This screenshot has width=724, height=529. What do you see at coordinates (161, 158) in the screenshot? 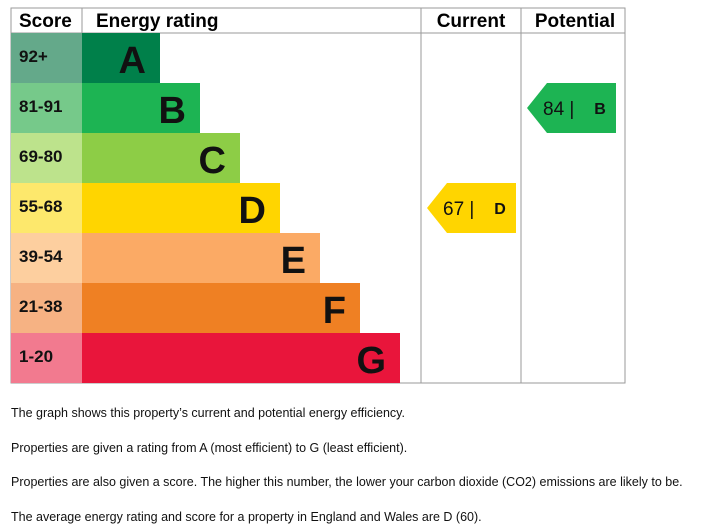
I see `rating-bar-c` at bounding box center [161, 158].